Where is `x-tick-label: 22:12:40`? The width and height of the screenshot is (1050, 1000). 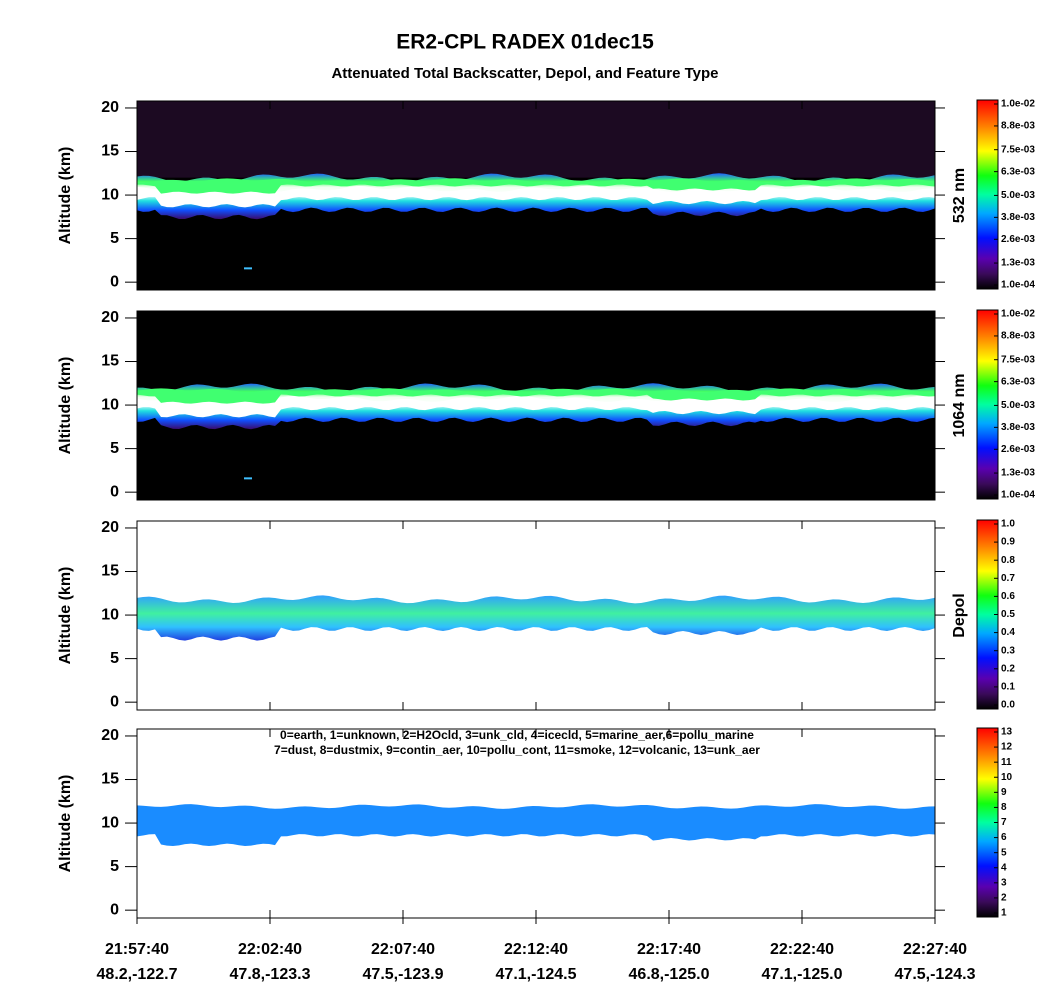
x-tick-label: 22:12:40 is located at coordinates (536, 949).